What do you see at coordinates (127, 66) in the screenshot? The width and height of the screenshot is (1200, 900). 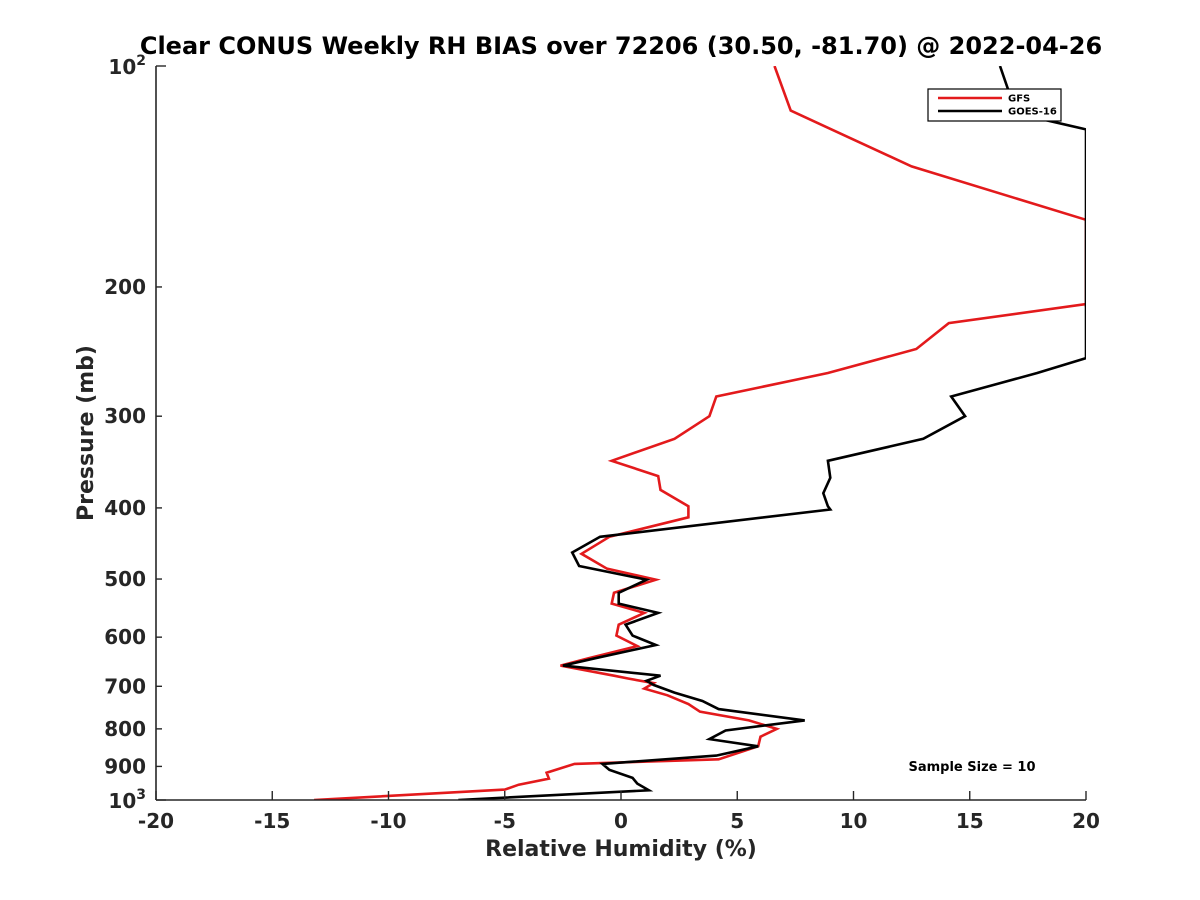 I see `y-tick-label-major: 10²` at bounding box center [127, 66].